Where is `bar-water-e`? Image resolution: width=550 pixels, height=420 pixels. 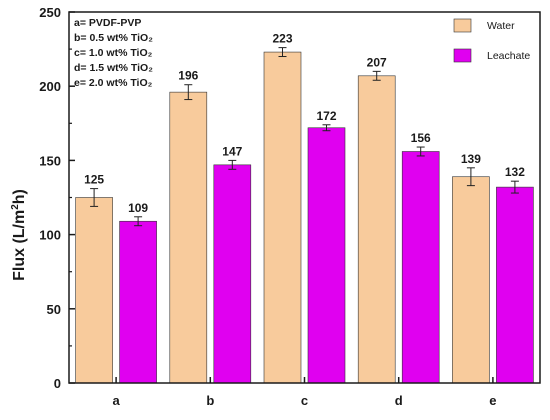 bar-water-e is located at coordinates (471, 280).